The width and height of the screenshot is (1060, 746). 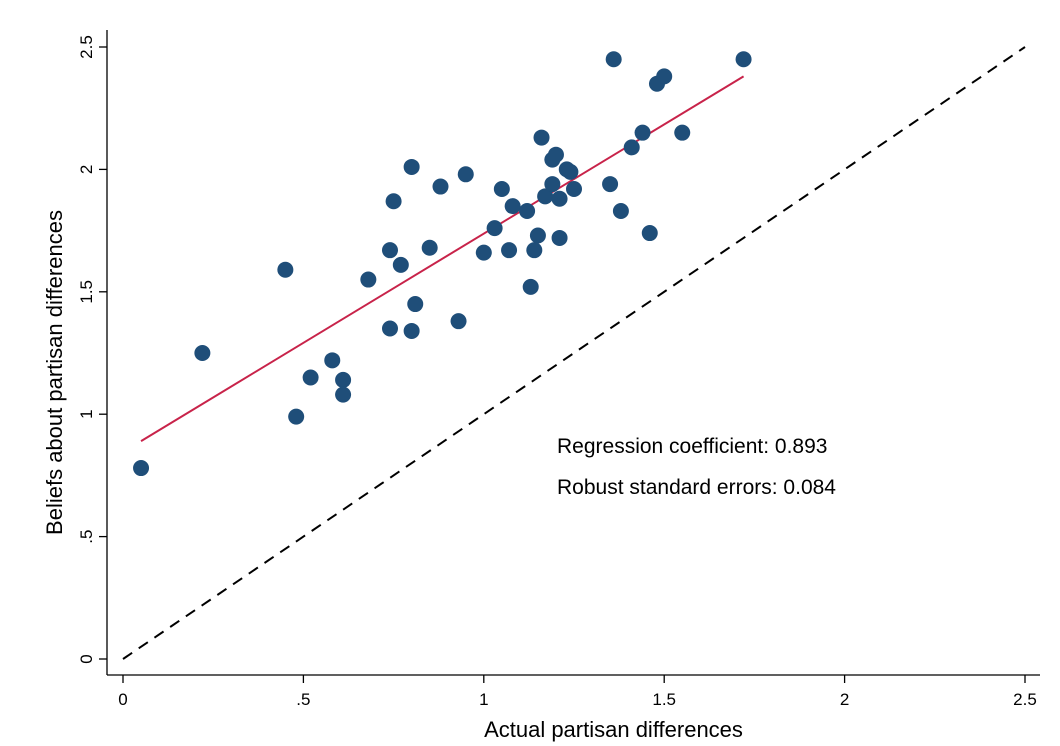 What do you see at coordinates (664, 699) in the screenshot?
I see `x-tick-label: 1.5` at bounding box center [664, 699].